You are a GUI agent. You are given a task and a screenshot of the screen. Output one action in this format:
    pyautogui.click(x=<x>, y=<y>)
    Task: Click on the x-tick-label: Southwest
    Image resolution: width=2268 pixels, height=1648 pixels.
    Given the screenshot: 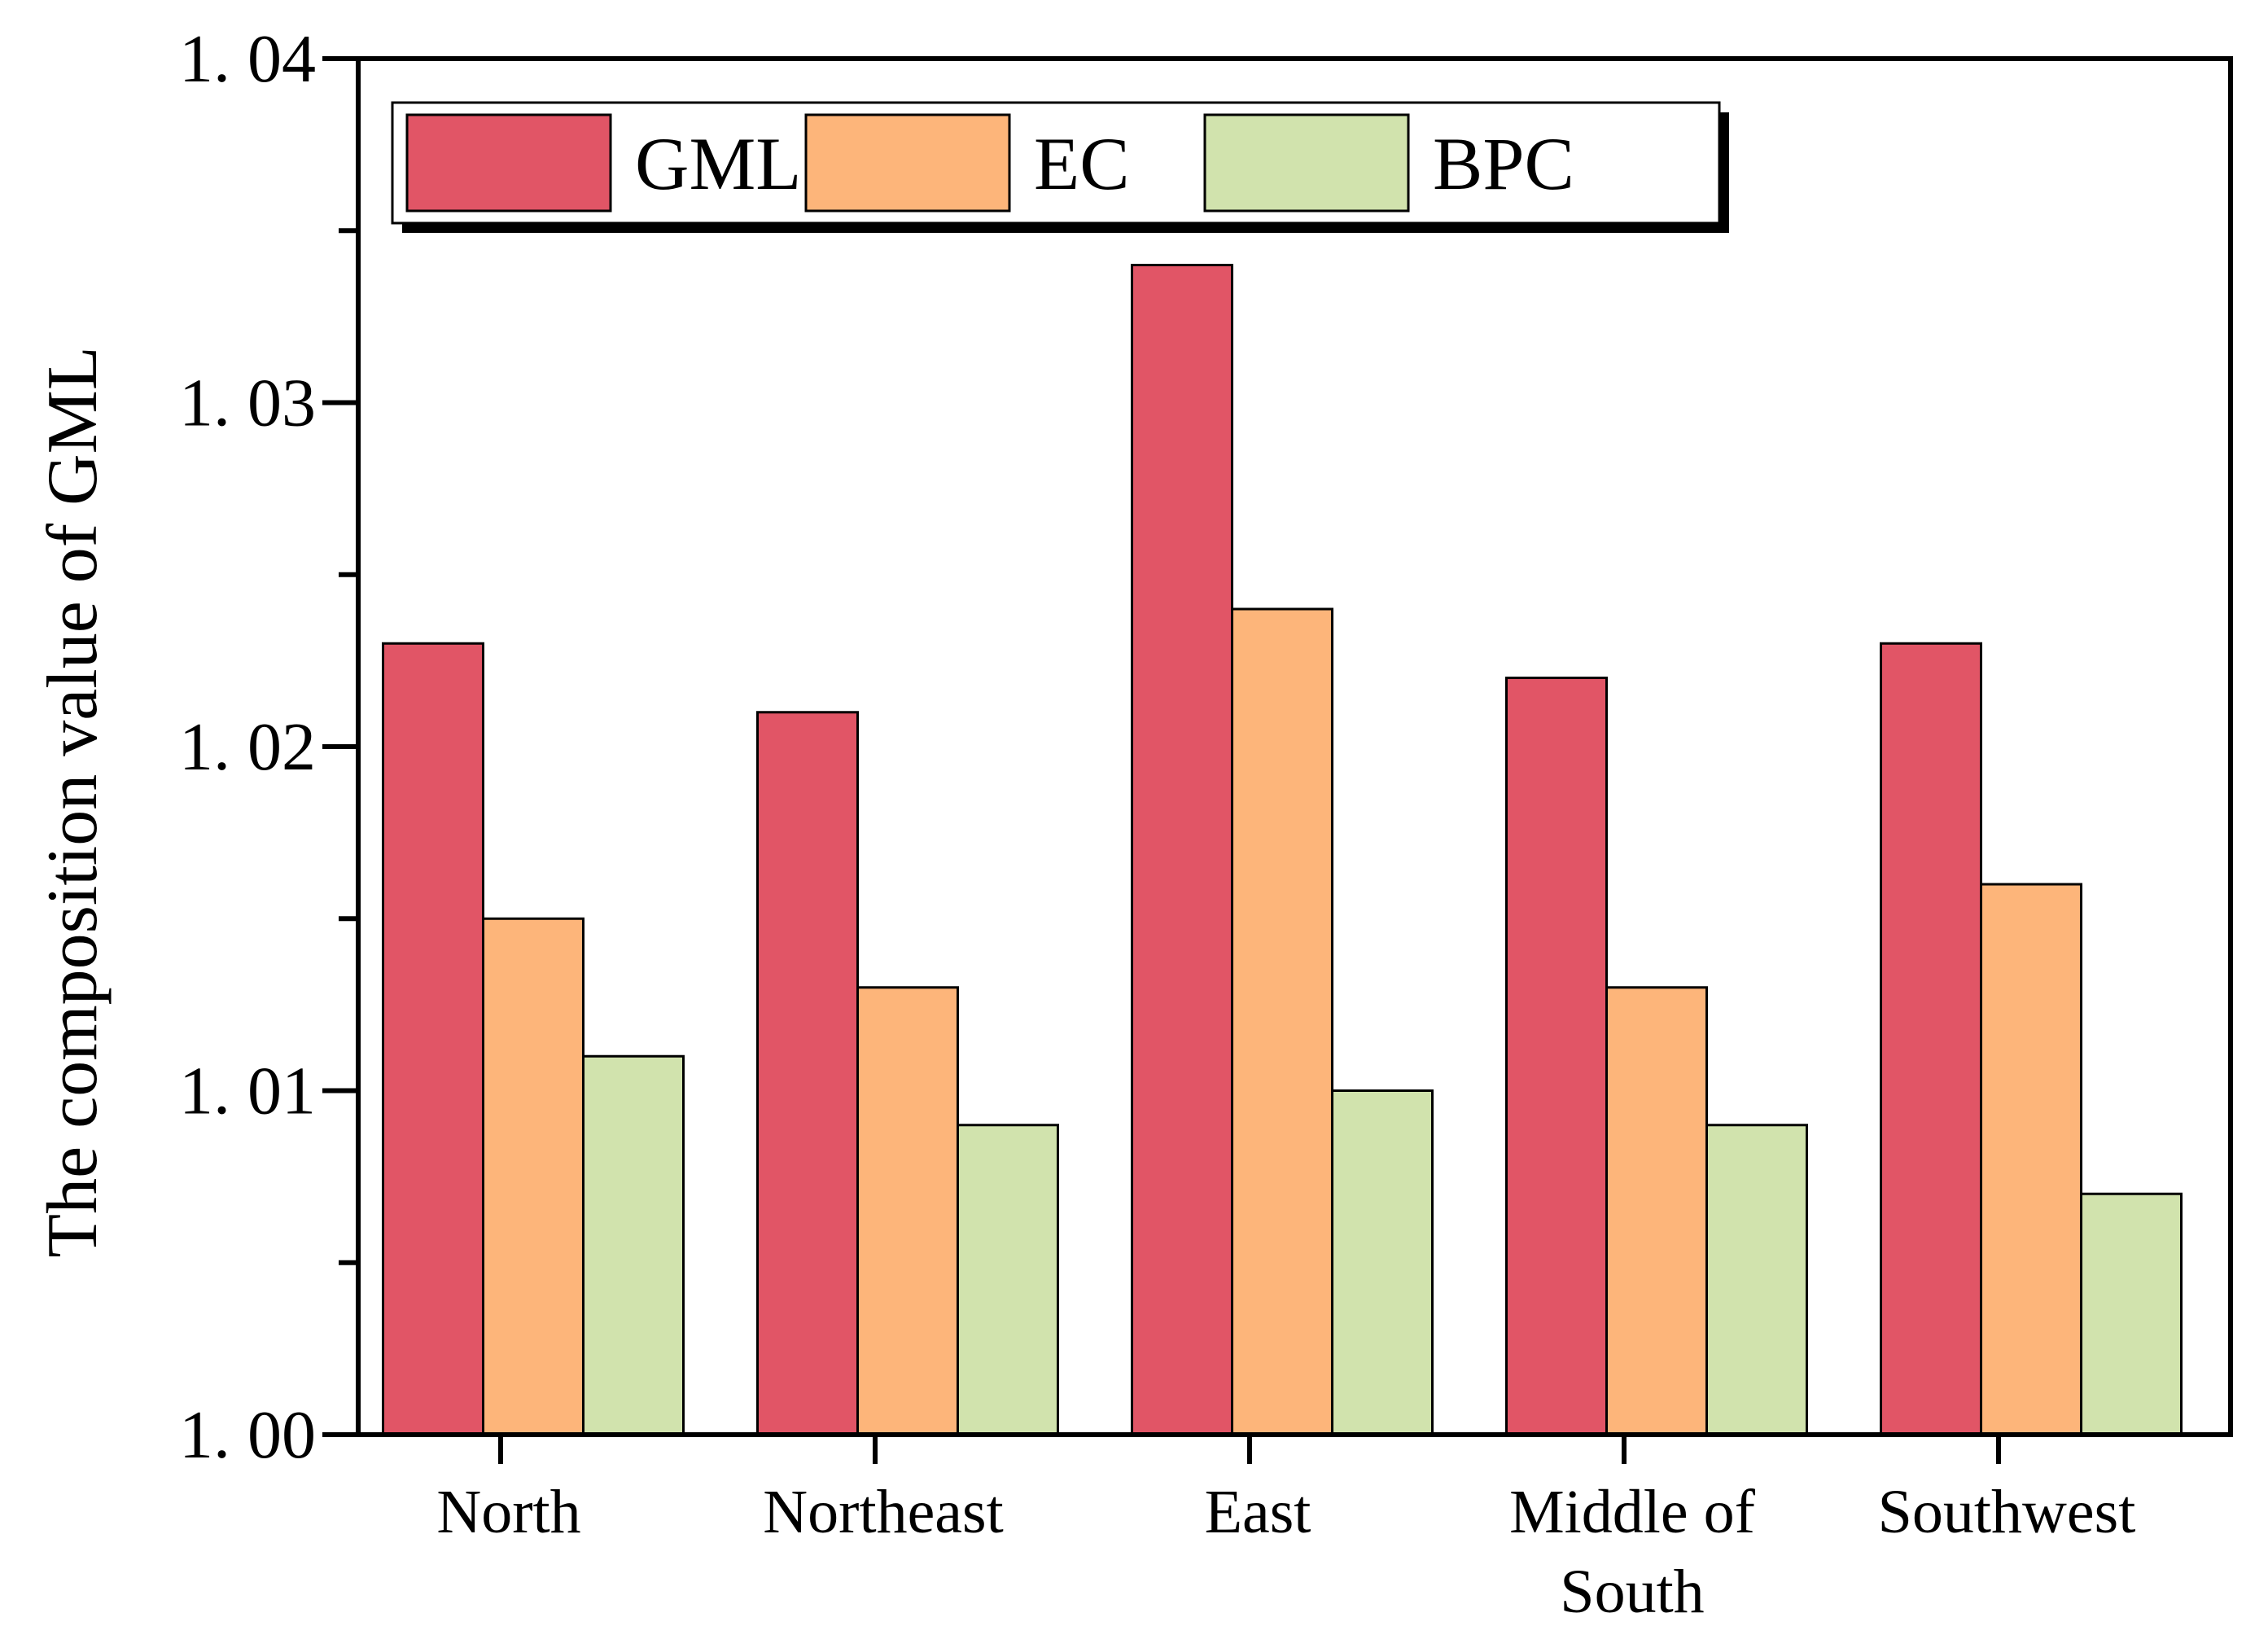 What is the action you would take?
    pyautogui.click(x=2007, y=1512)
    